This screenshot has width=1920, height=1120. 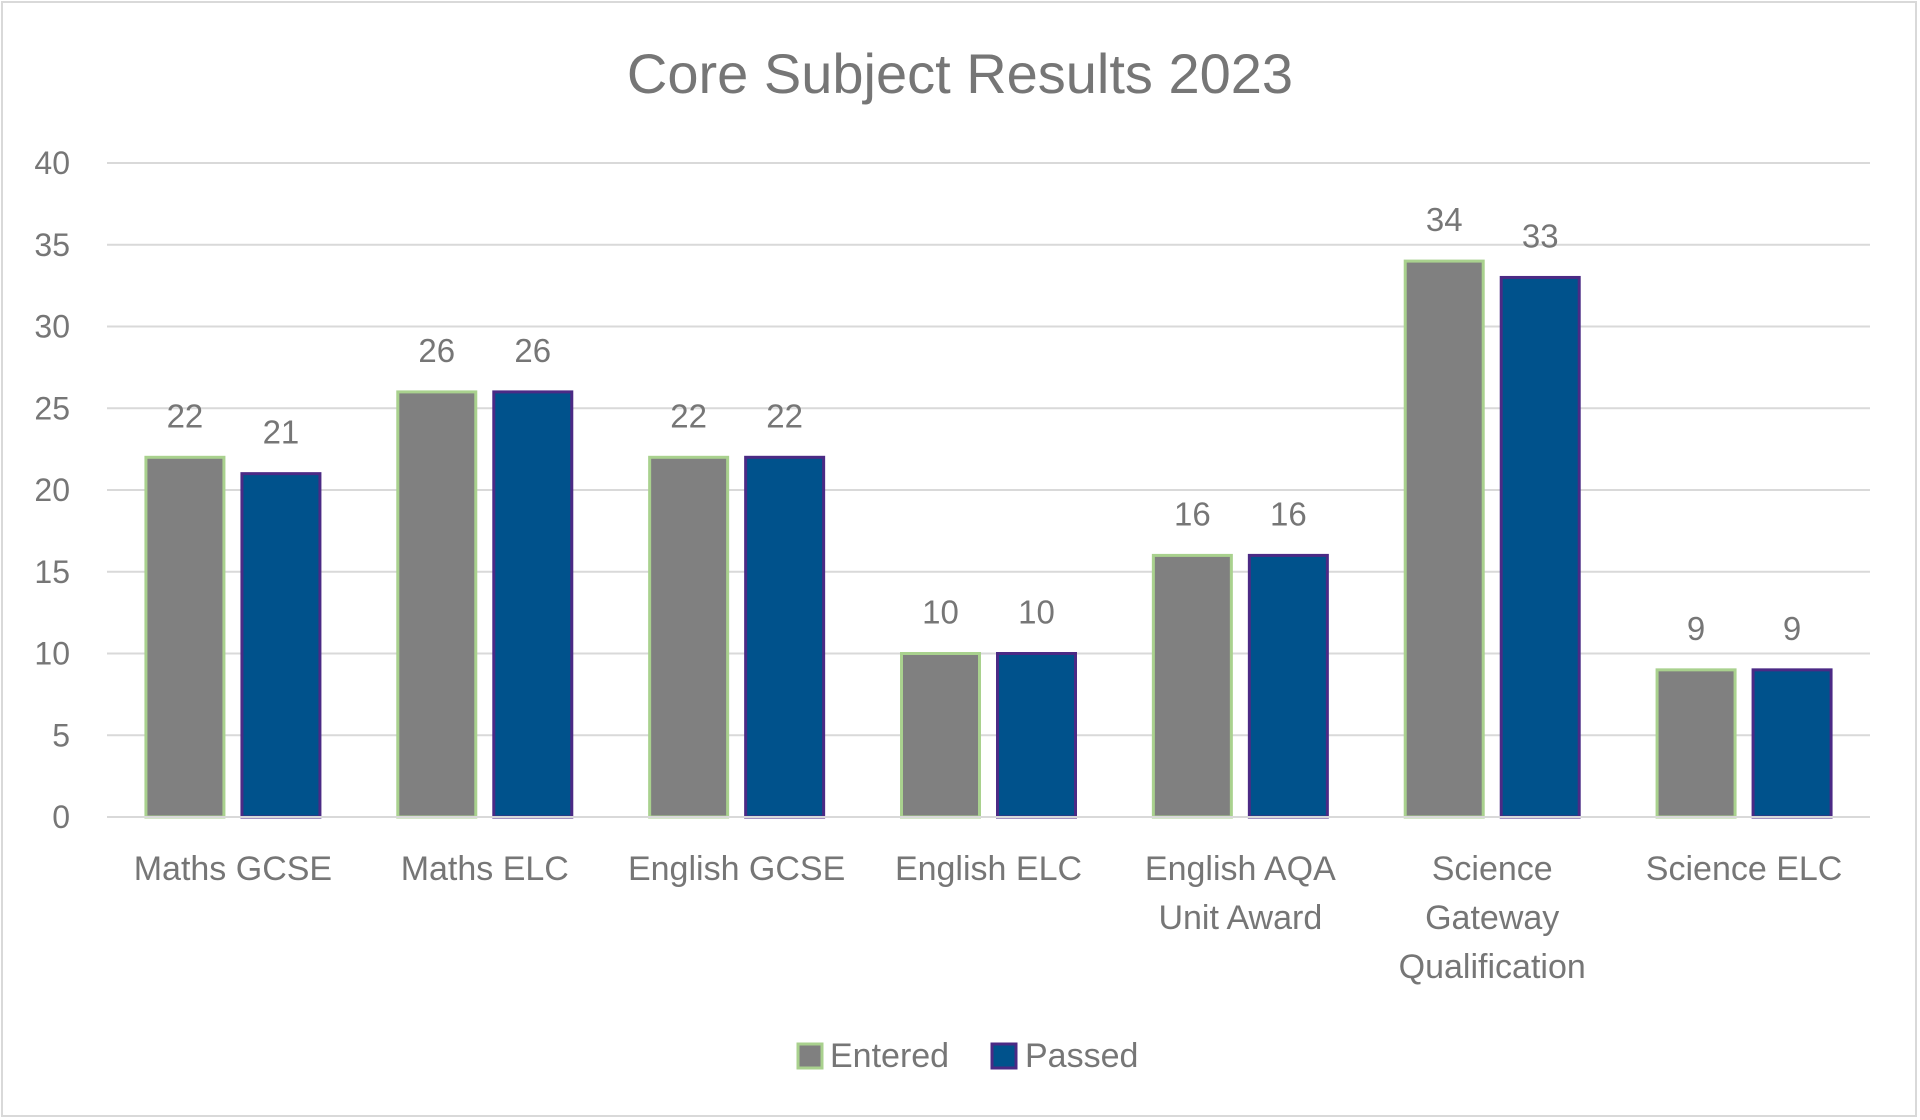 I want to click on legend-swatch-passed, so click(x=1004, y=1056).